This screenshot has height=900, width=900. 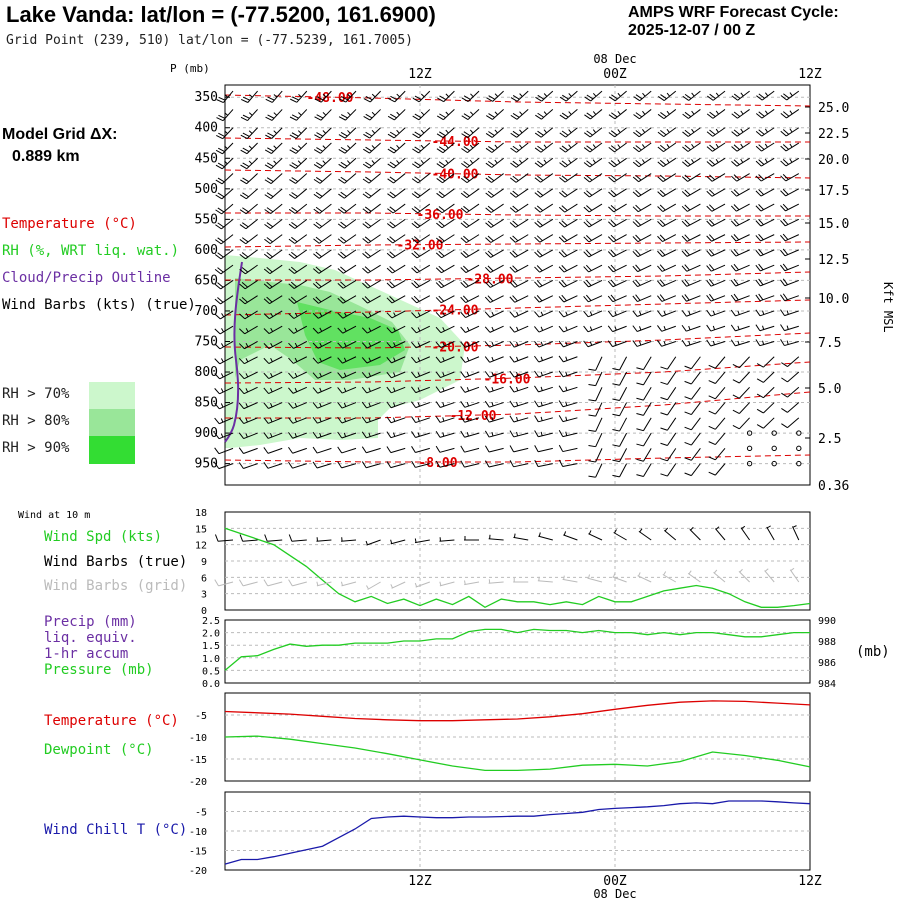 What do you see at coordinates (420, 74) in the screenshot?
I see `top-time-label: 12Z` at bounding box center [420, 74].